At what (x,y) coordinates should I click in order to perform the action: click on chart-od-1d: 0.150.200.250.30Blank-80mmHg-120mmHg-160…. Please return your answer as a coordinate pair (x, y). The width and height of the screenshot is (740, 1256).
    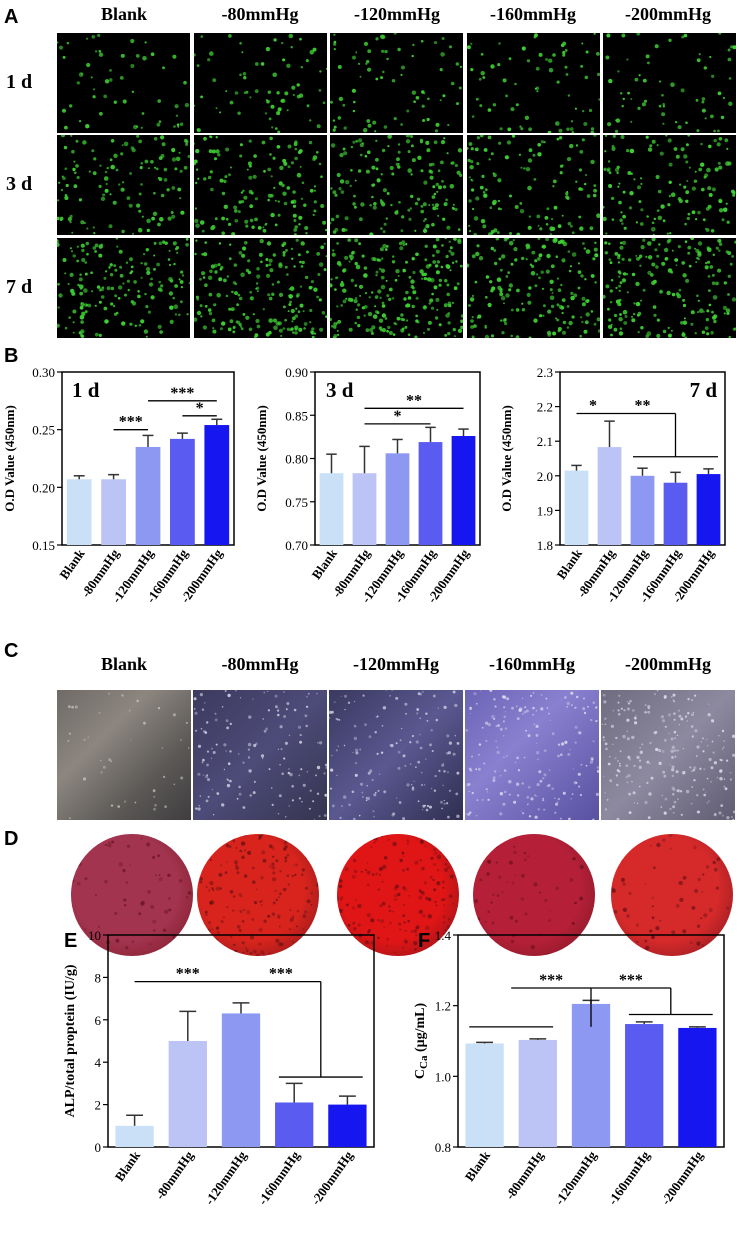
    Looking at the image, I should click on (118, 485).